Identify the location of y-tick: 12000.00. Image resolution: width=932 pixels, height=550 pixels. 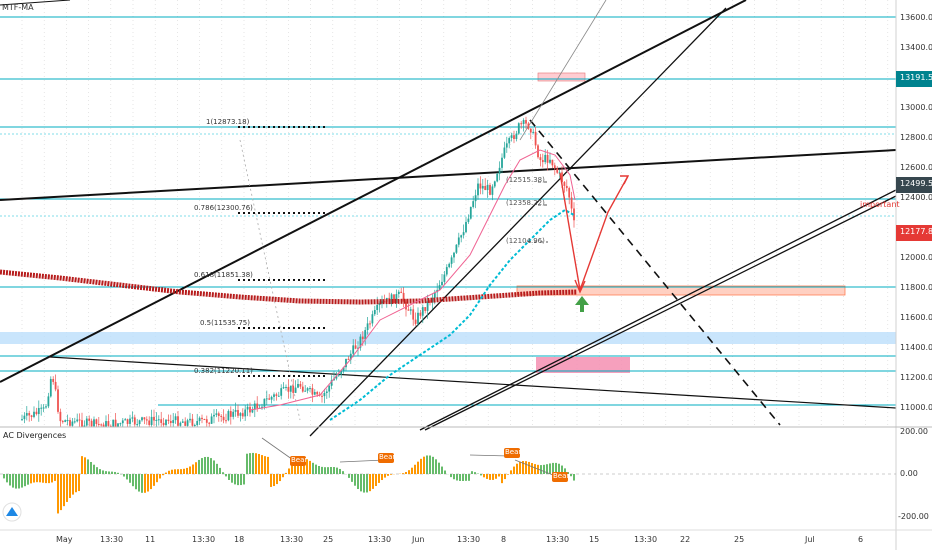
(916, 257).